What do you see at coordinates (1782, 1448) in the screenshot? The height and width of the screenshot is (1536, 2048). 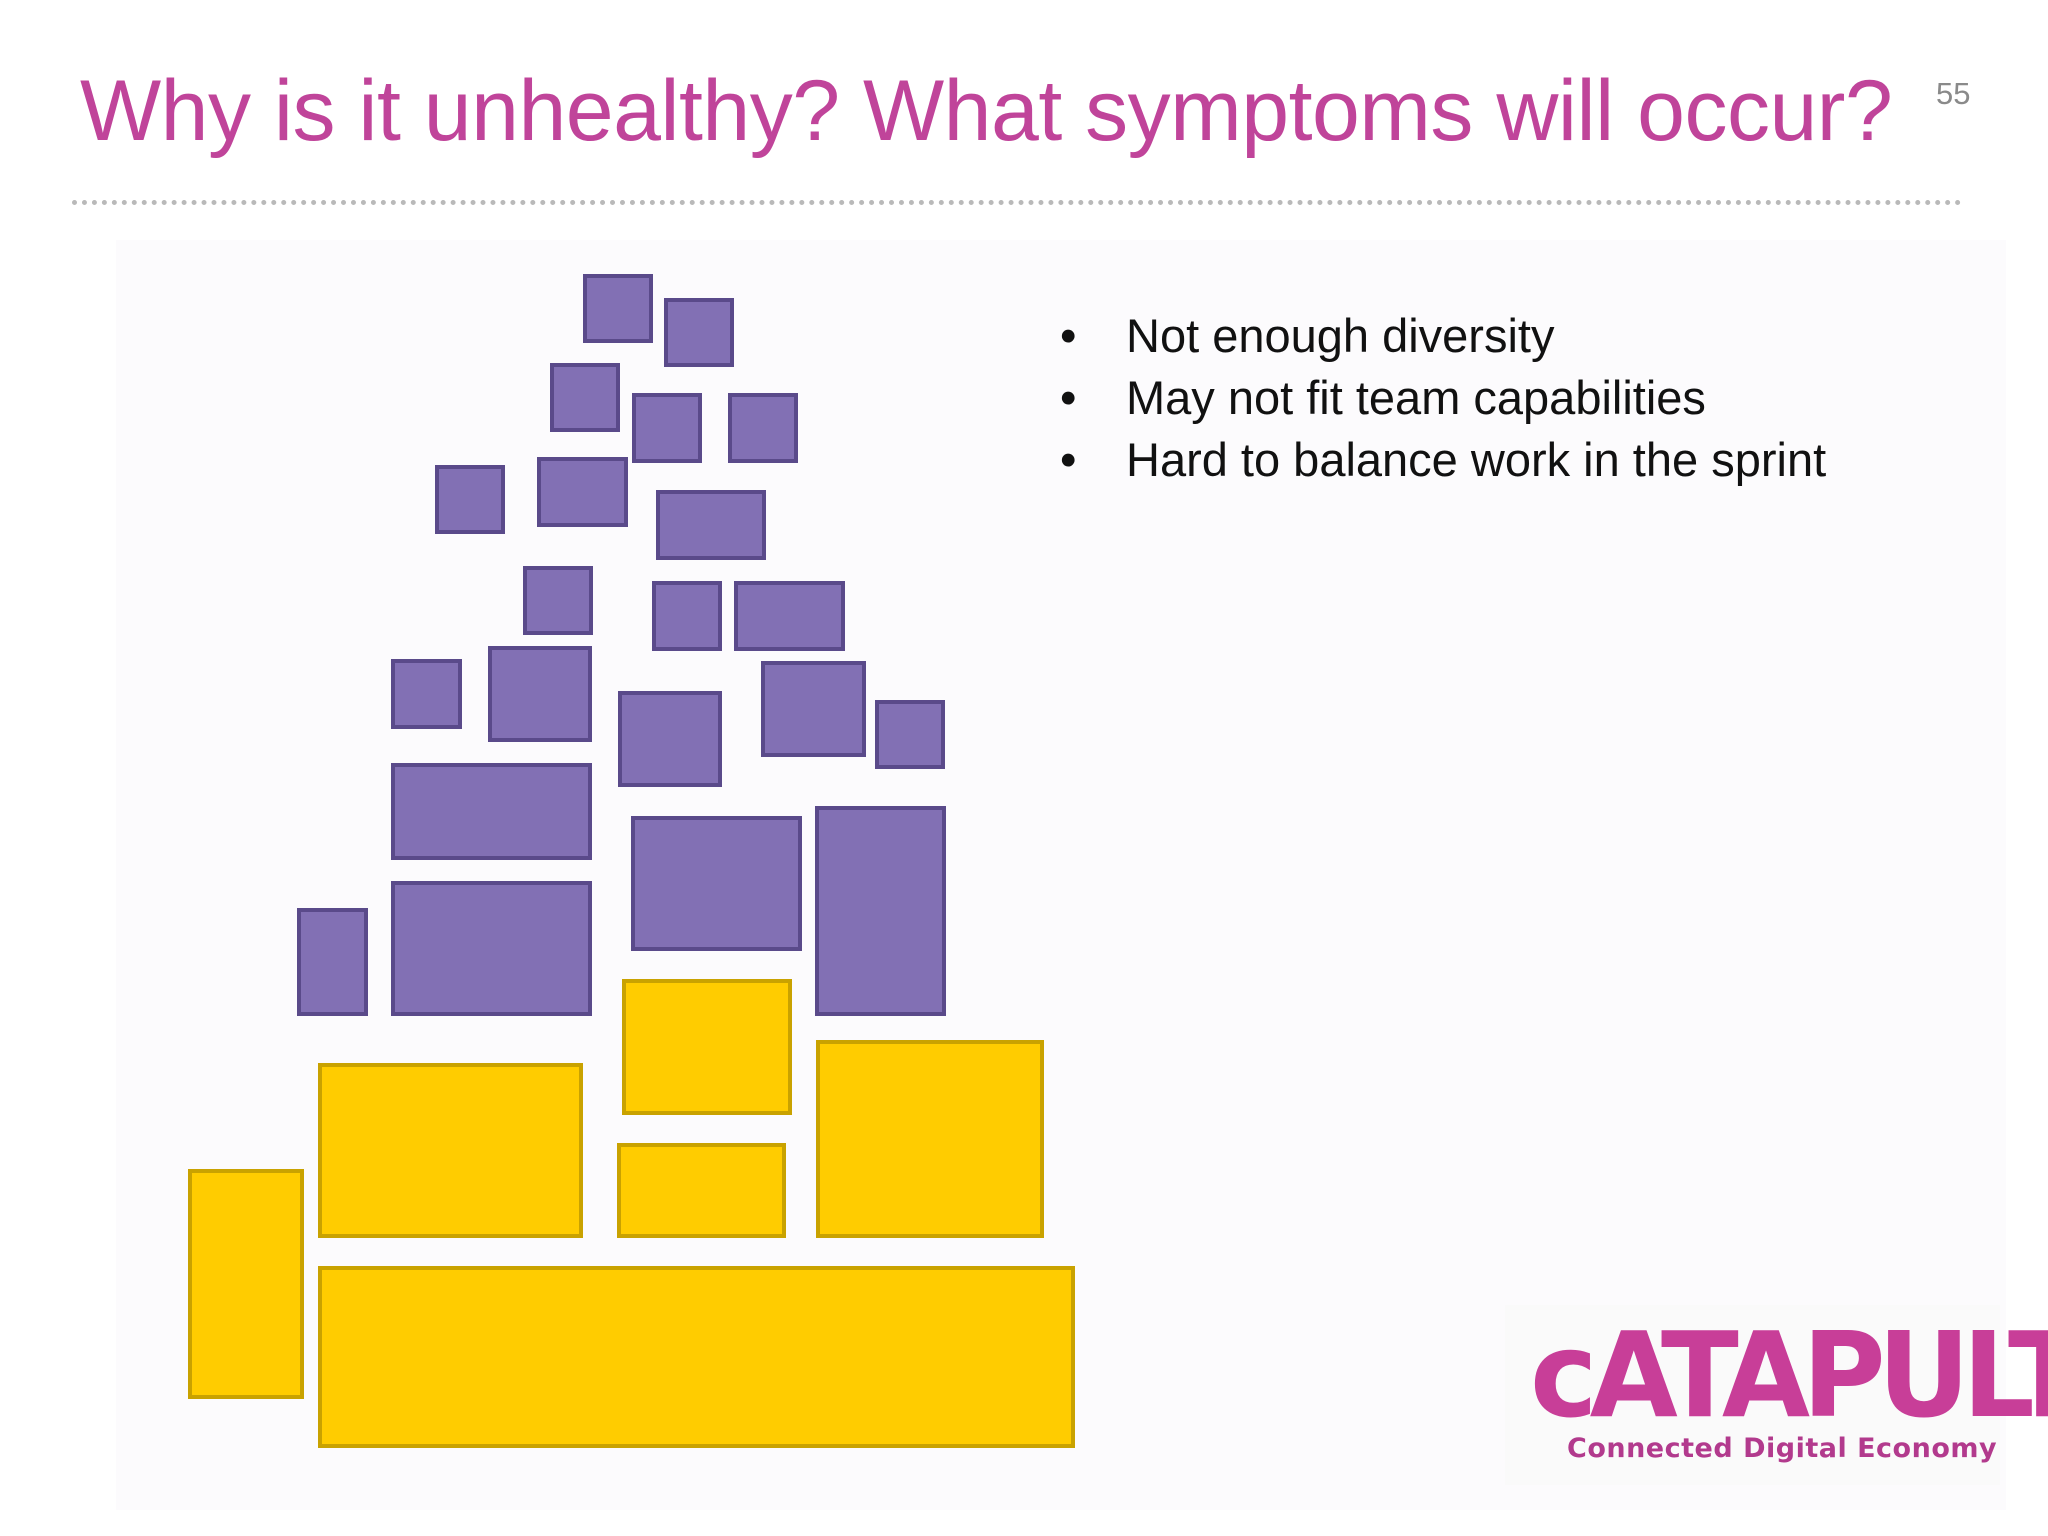 I see `logo-tagline: Connected Digital Economy` at bounding box center [1782, 1448].